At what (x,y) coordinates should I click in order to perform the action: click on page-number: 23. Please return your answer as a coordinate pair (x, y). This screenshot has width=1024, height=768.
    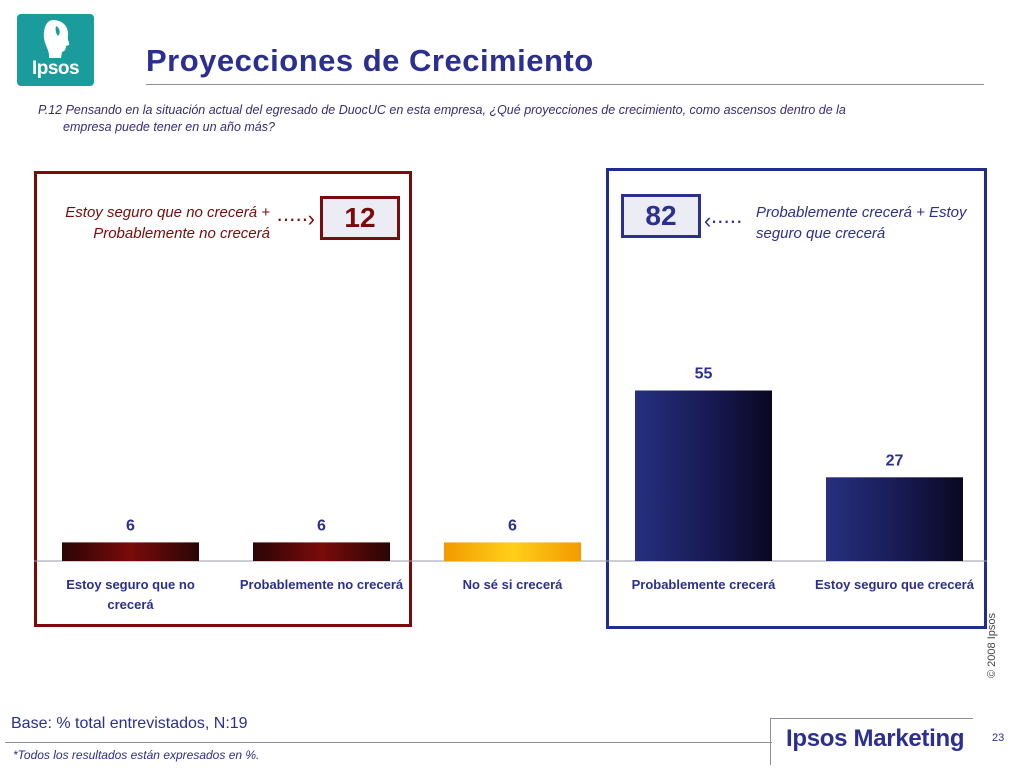
    Looking at the image, I should click on (998, 738).